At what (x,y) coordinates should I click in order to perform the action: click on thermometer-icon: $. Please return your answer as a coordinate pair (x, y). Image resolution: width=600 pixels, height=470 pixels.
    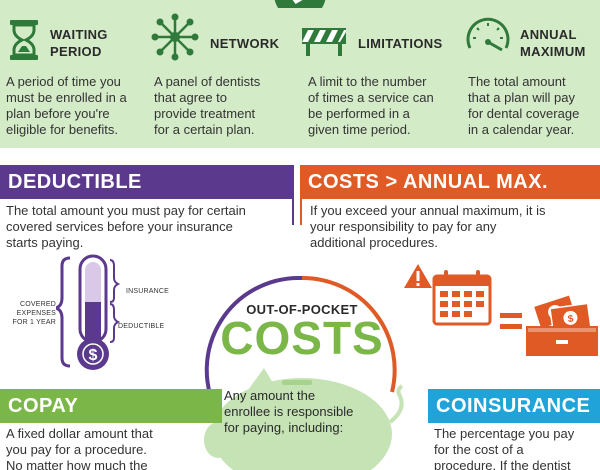
    Looking at the image, I should click on (88, 312).